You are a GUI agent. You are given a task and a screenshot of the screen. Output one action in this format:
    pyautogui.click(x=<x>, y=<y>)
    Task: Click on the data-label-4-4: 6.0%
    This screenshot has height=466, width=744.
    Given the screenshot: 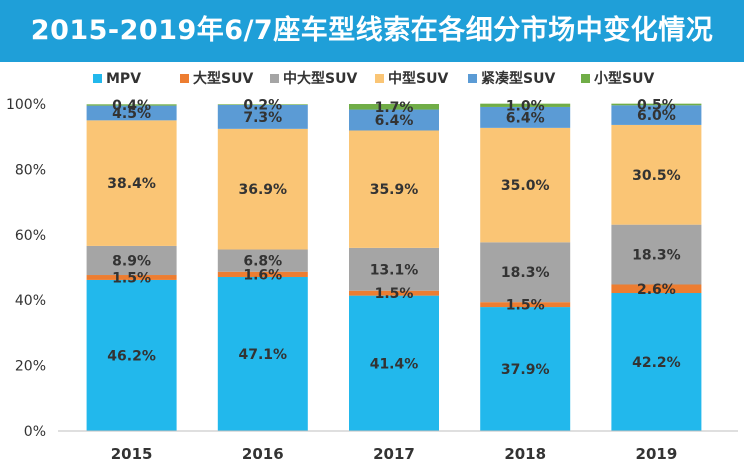 What is the action you would take?
    pyautogui.click(x=656, y=116)
    